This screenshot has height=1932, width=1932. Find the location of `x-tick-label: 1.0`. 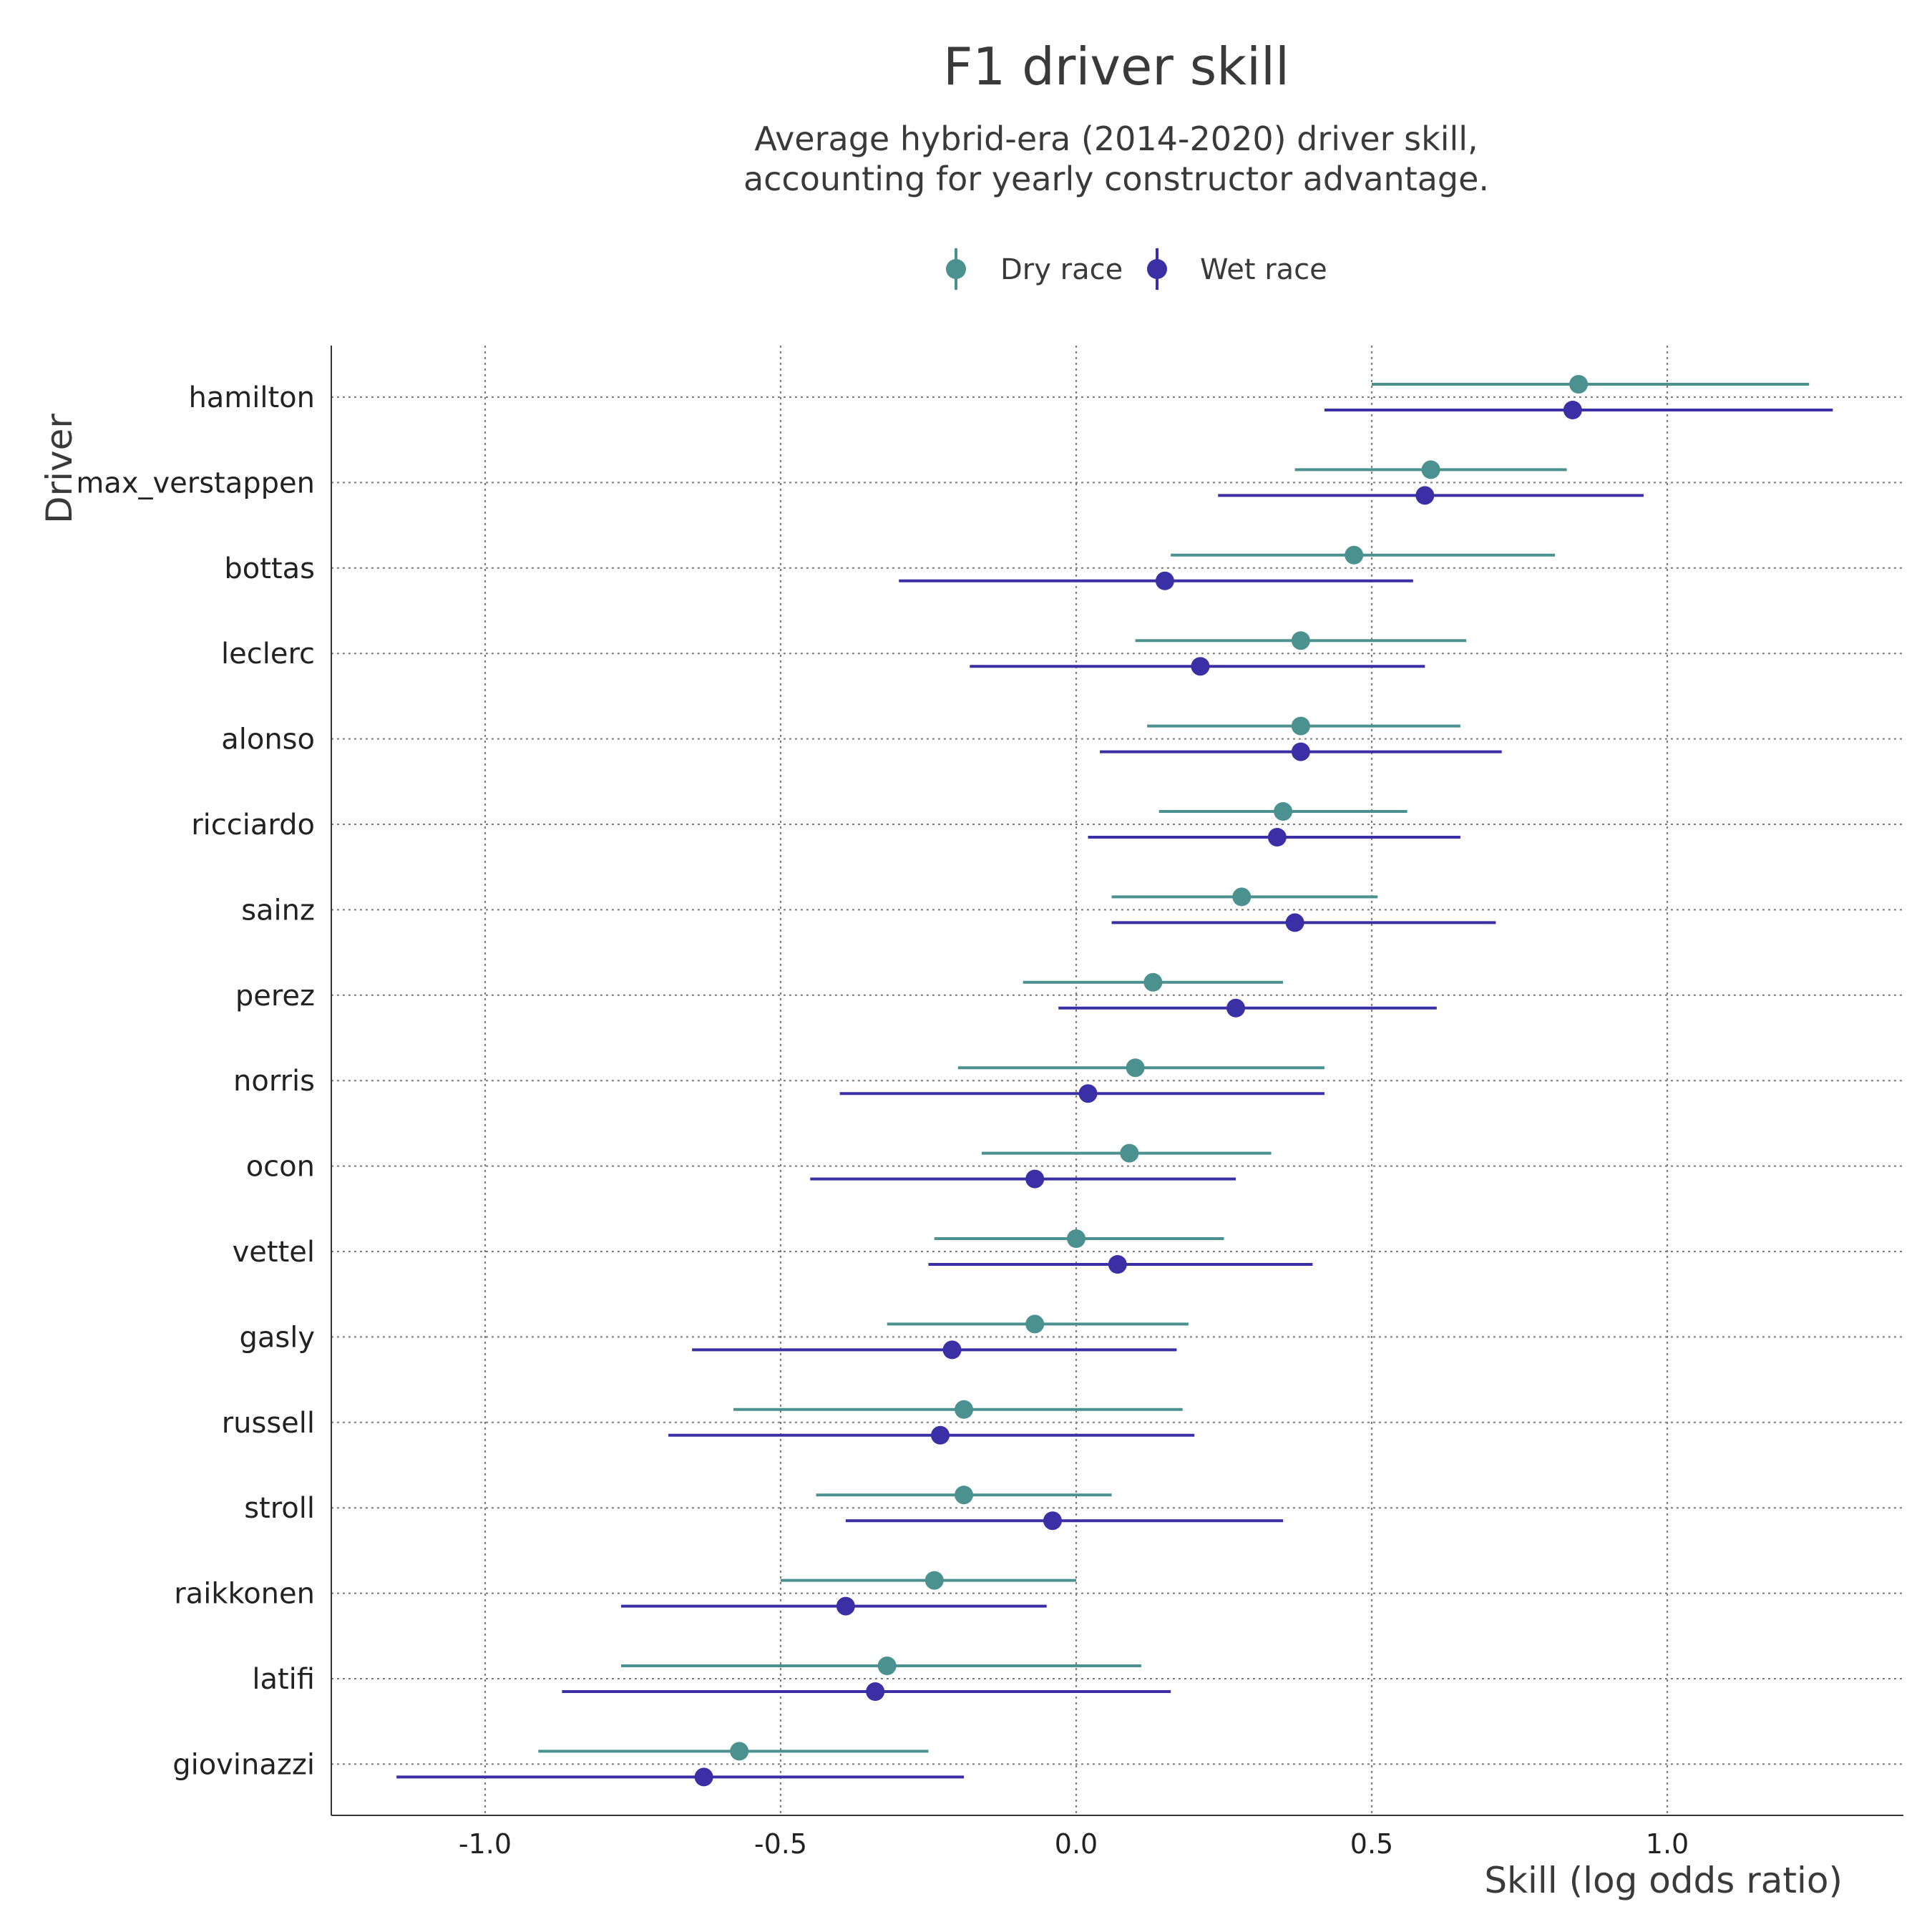

x-tick-label: 1.0 is located at coordinates (1667, 1844).